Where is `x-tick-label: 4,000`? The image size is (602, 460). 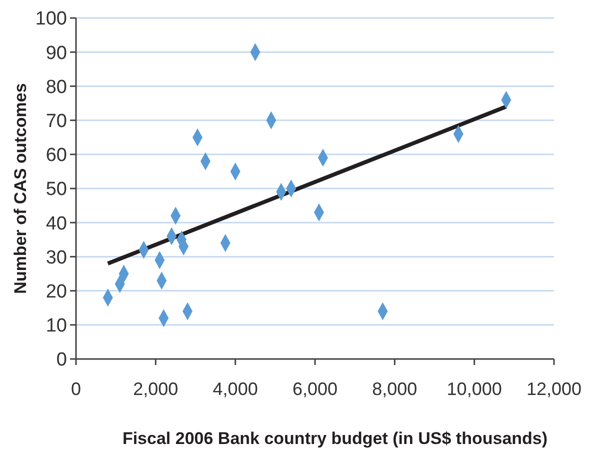
x-tick-label: 4,000 is located at coordinates (235, 389).